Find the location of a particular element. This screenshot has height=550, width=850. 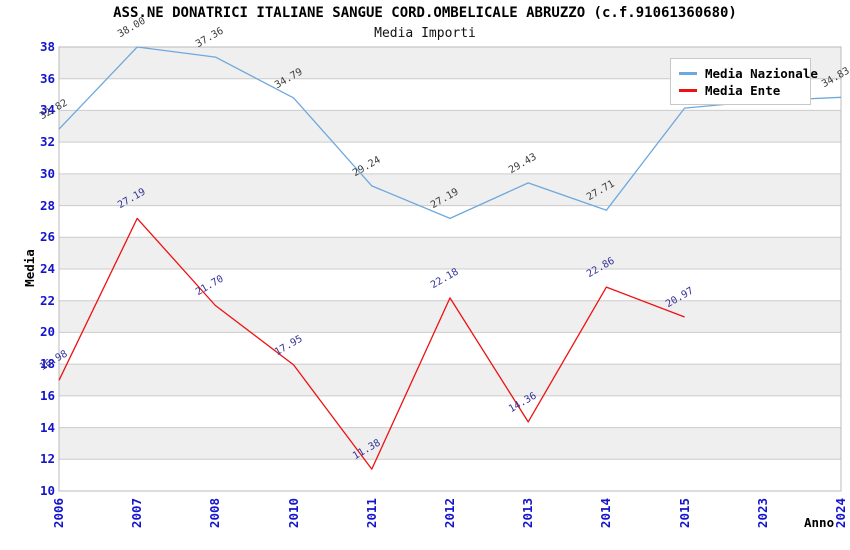

x-tick-label: 2012 is located at coordinates (449, 513).